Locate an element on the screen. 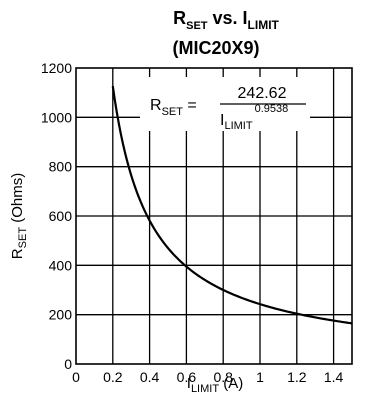 This screenshot has height=394, width=373. x-tick-label: 0.6 is located at coordinates (187, 377).